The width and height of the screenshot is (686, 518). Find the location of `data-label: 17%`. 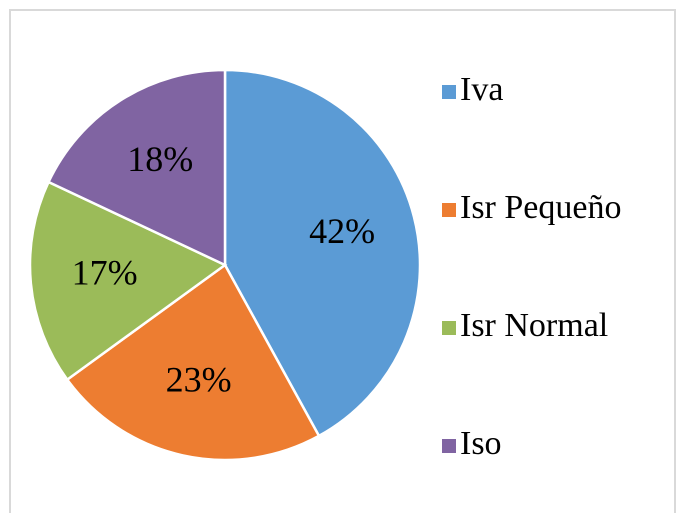

data-label: 17% is located at coordinates (105, 273).